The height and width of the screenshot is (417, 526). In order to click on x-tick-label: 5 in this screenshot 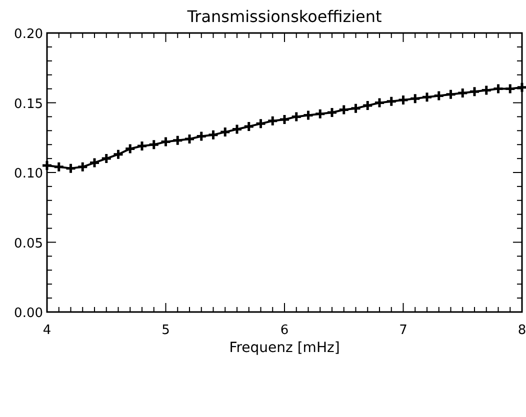, I will do `click(166, 330)`.